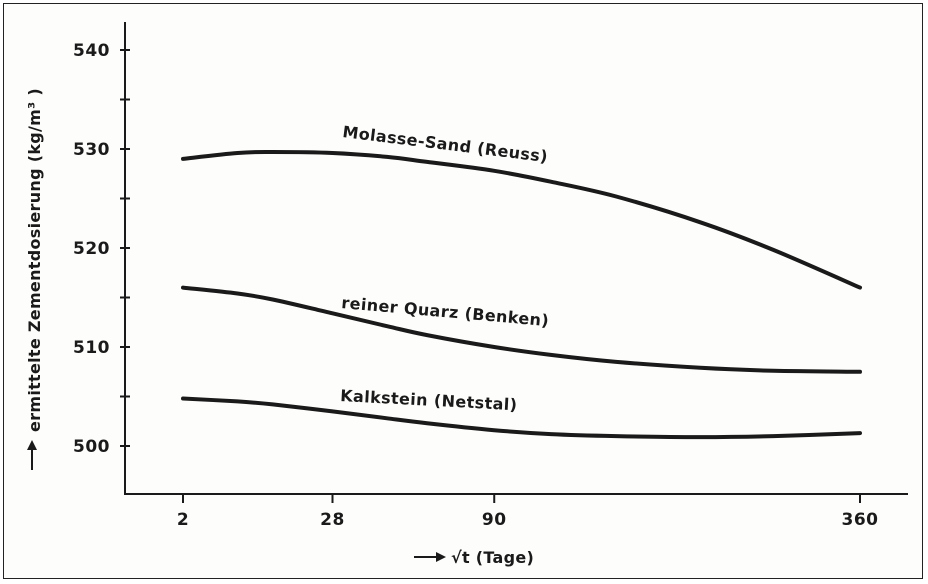 The height and width of the screenshot is (584, 928). I want to click on y-tick-label: 530, so click(91, 150).